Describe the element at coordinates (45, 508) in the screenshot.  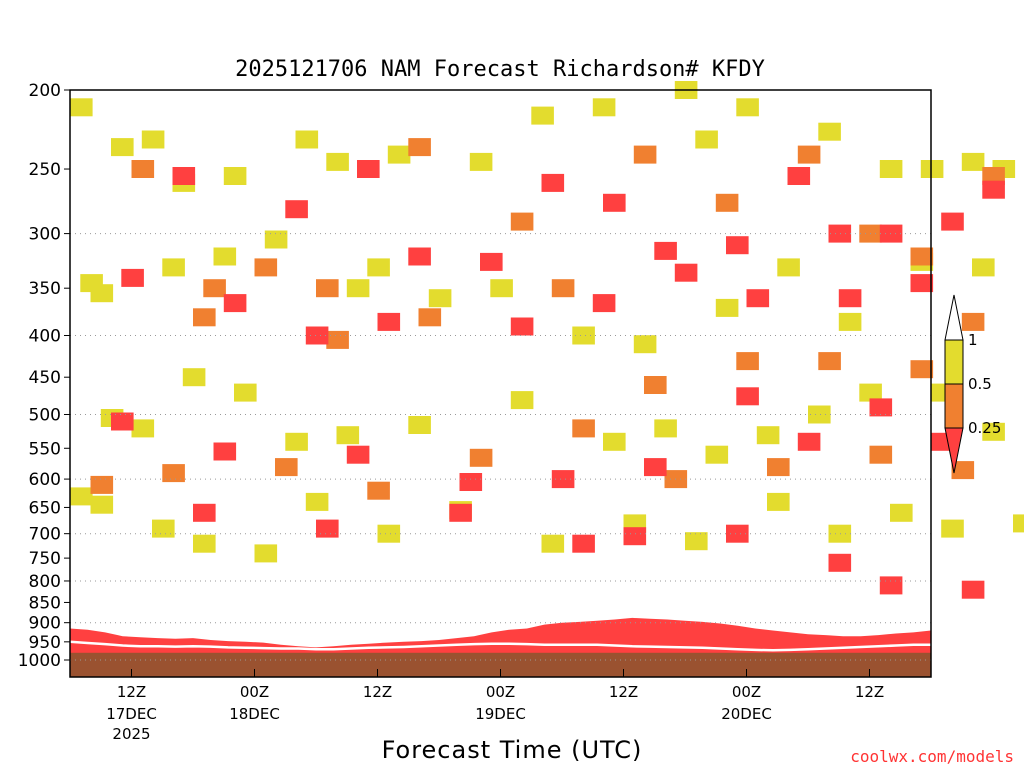
I see `y-tick-label: 650` at that location.